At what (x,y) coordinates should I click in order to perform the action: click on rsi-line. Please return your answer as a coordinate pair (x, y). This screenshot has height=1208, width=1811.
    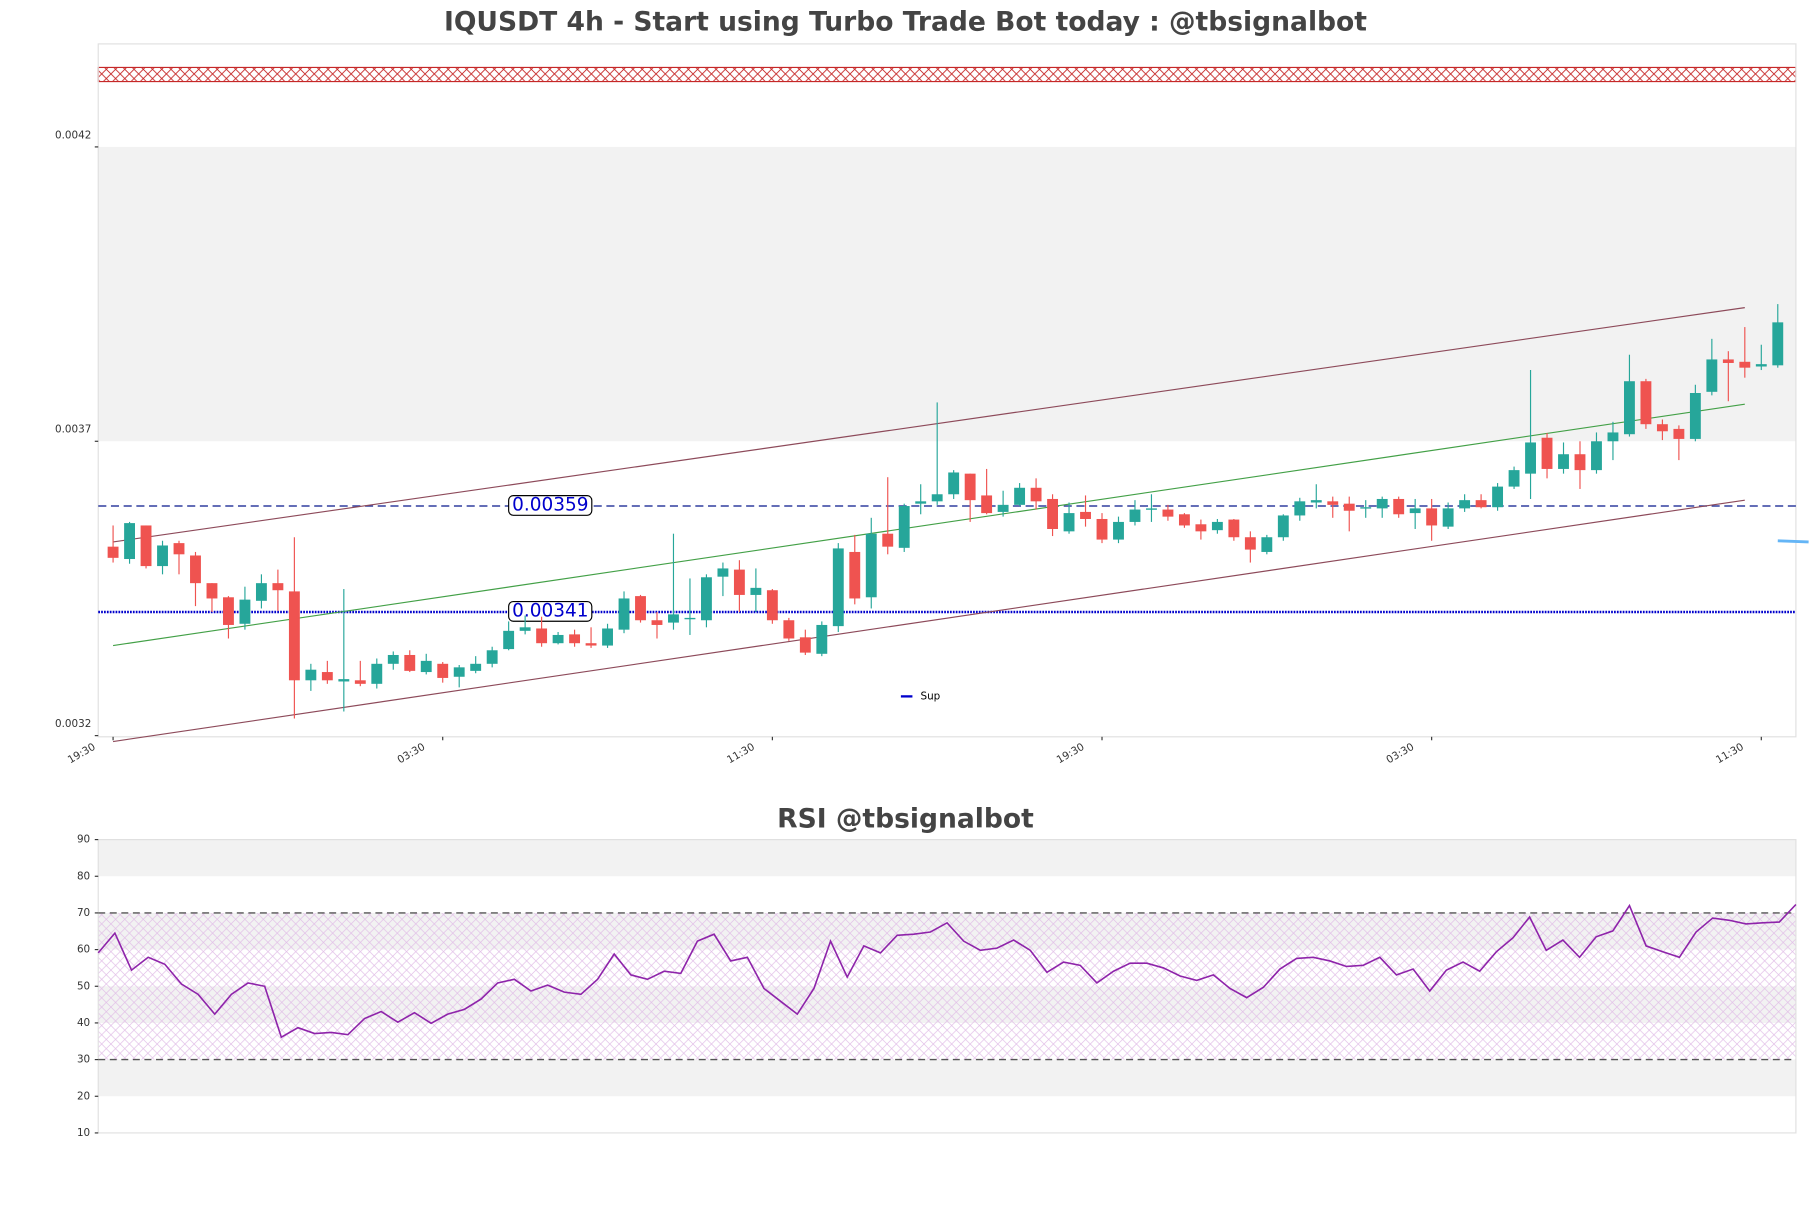
    Looking at the image, I should click on (947, 971).